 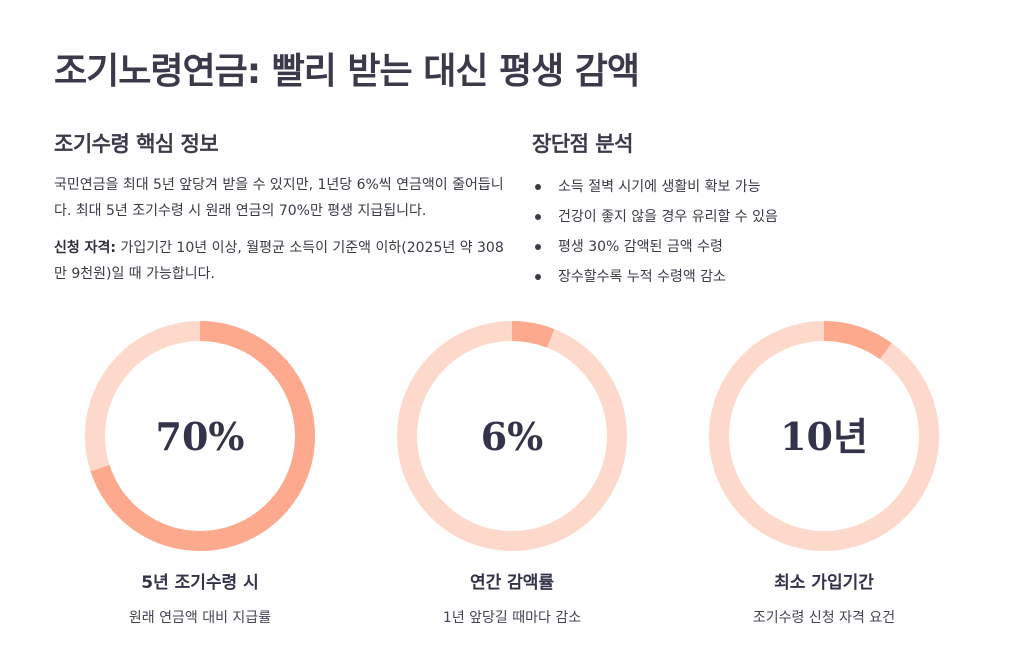 I want to click on stat-card-payout-rate: 70% 5년 조기수령 시 원래 연금액 대비 지급률, so click(x=200, y=472).